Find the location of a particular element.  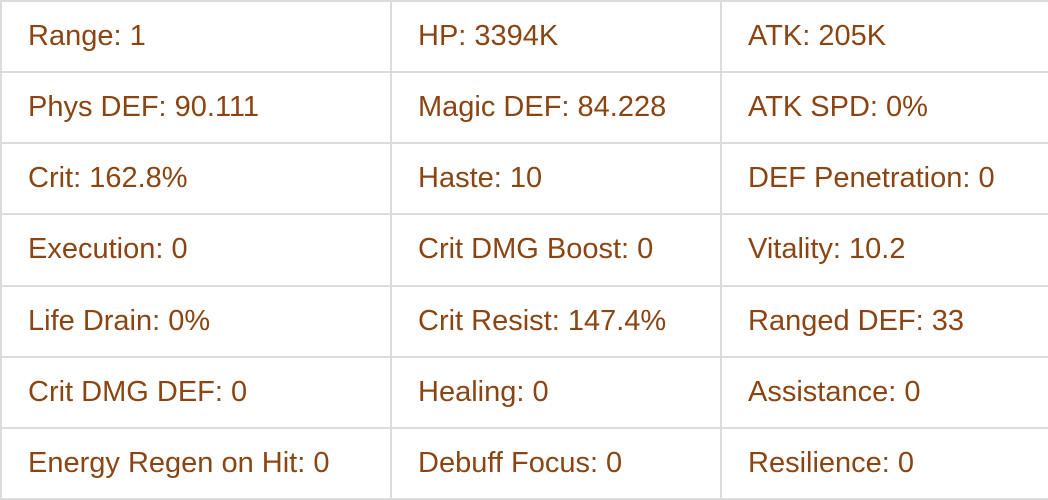

stats-row: Crit DMG DEF: 0 Healing: 0 Assistance: 0 is located at coordinates (524, 392).